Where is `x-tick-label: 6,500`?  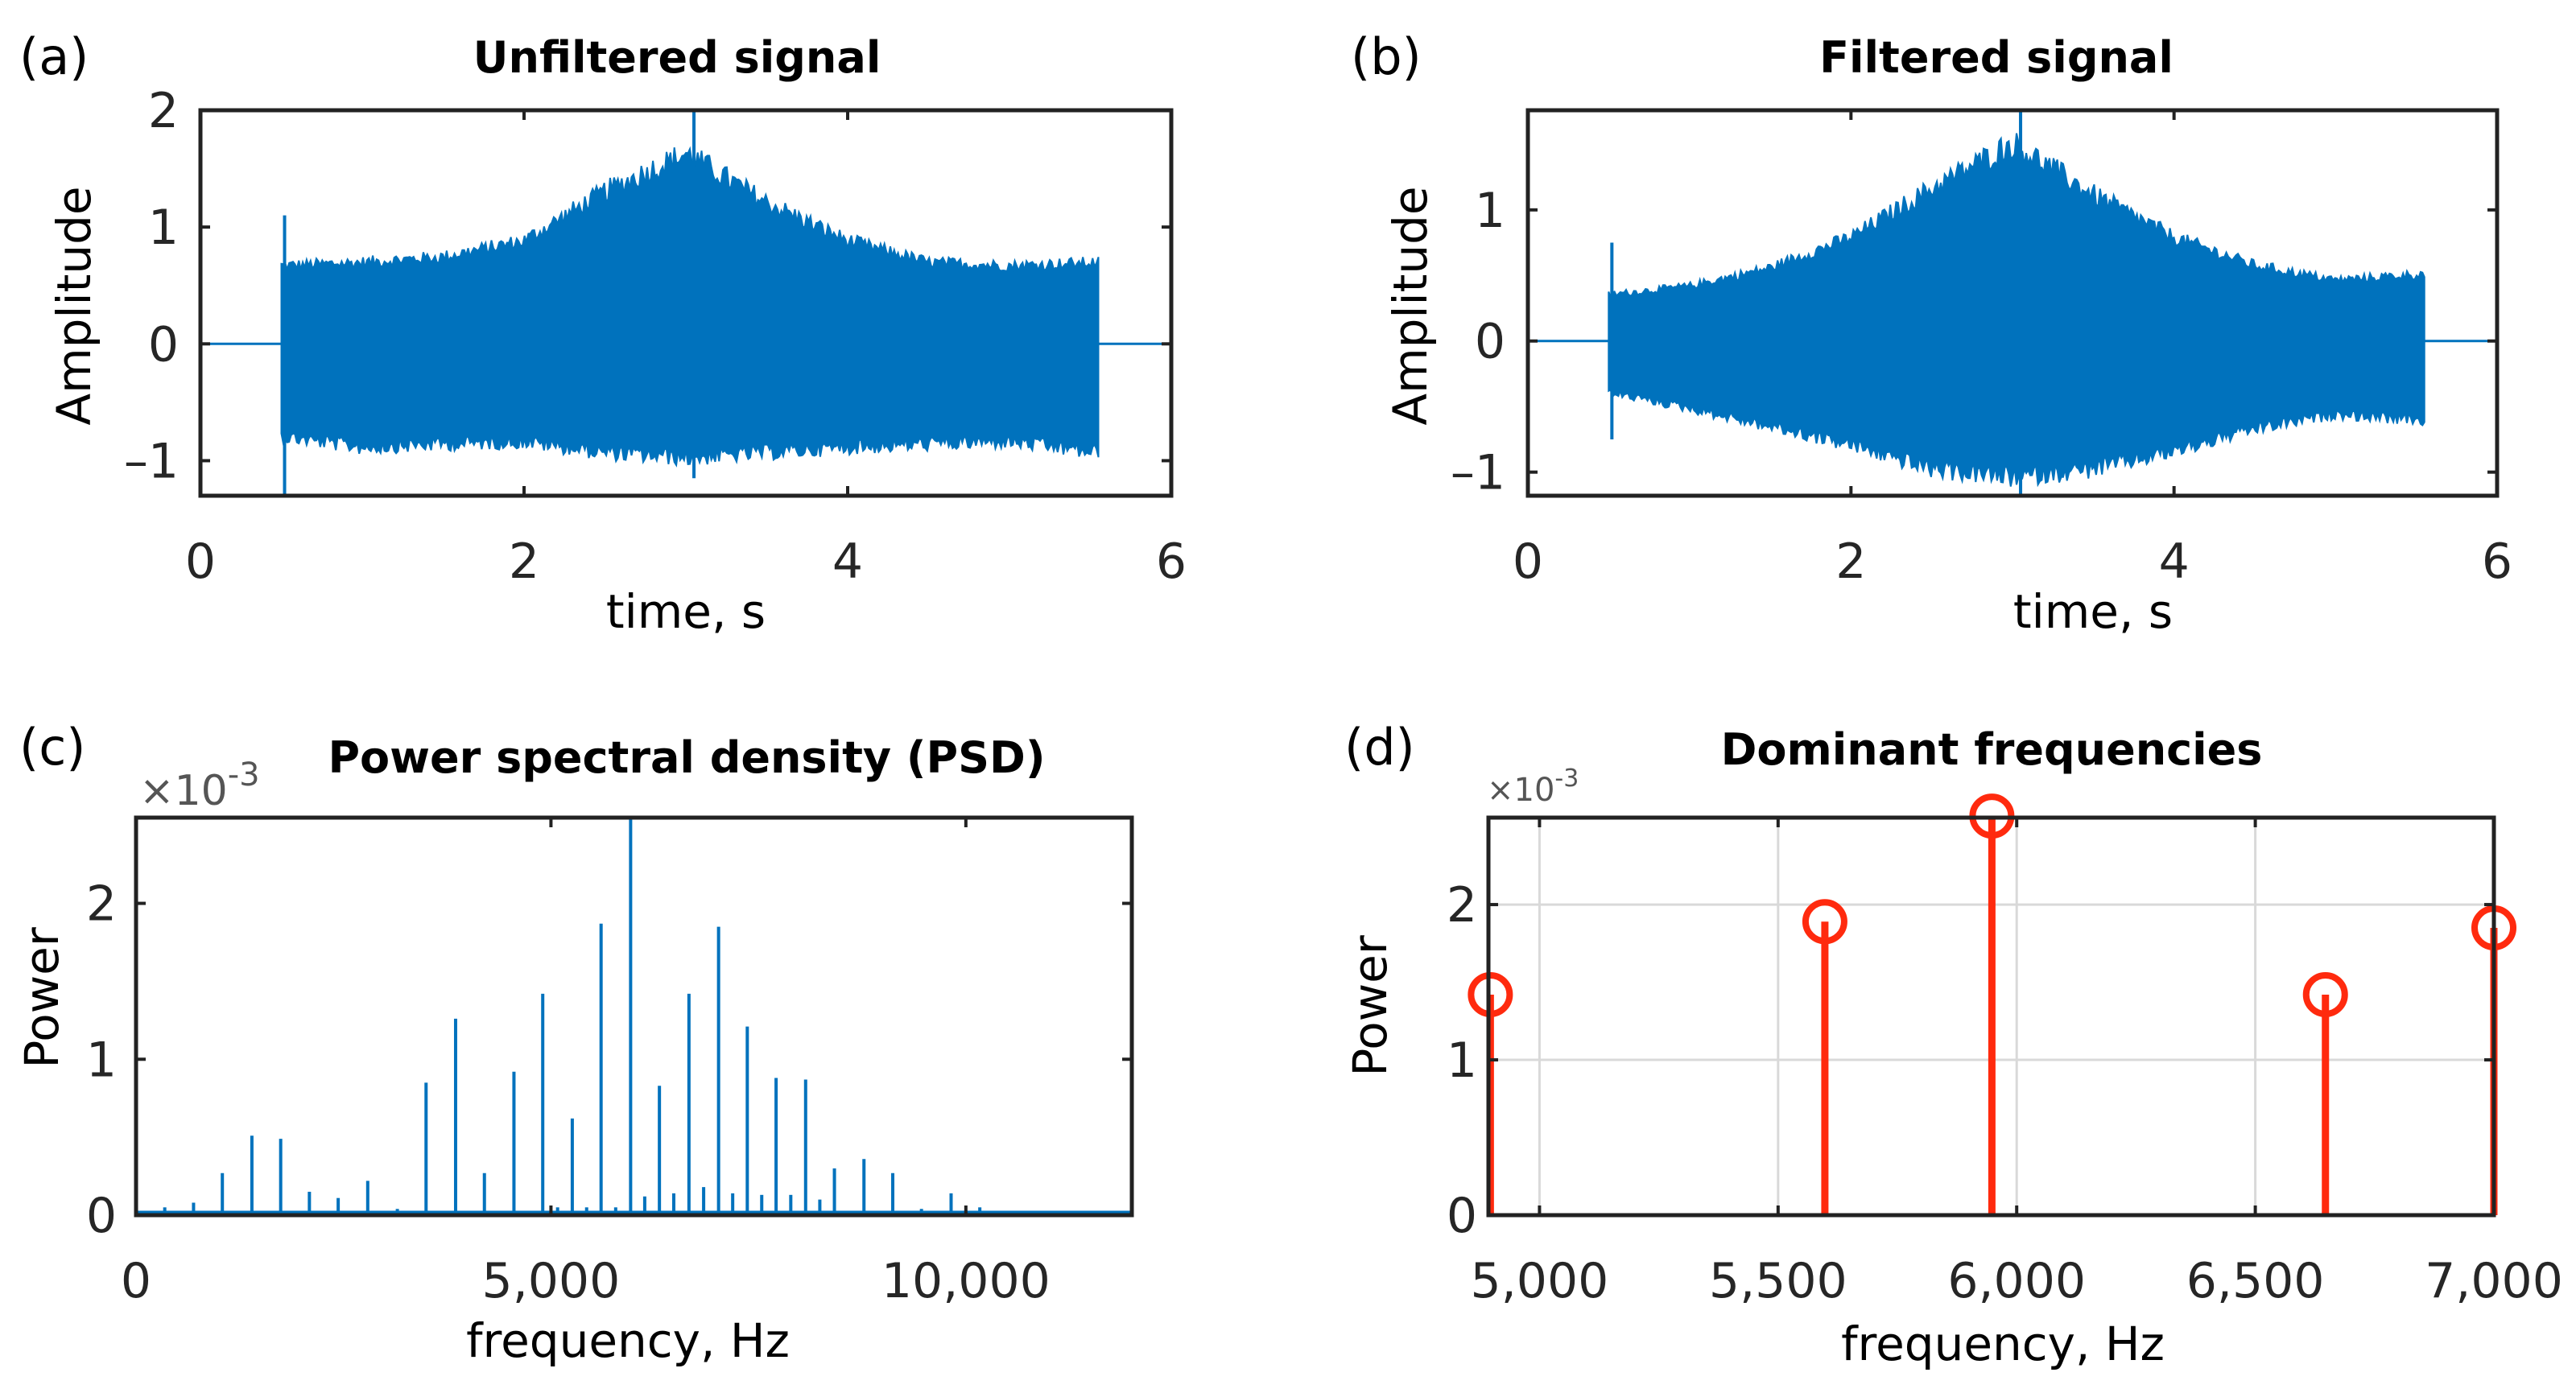
x-tick-label: 6,500 is located at coordinates (2255, 1281).